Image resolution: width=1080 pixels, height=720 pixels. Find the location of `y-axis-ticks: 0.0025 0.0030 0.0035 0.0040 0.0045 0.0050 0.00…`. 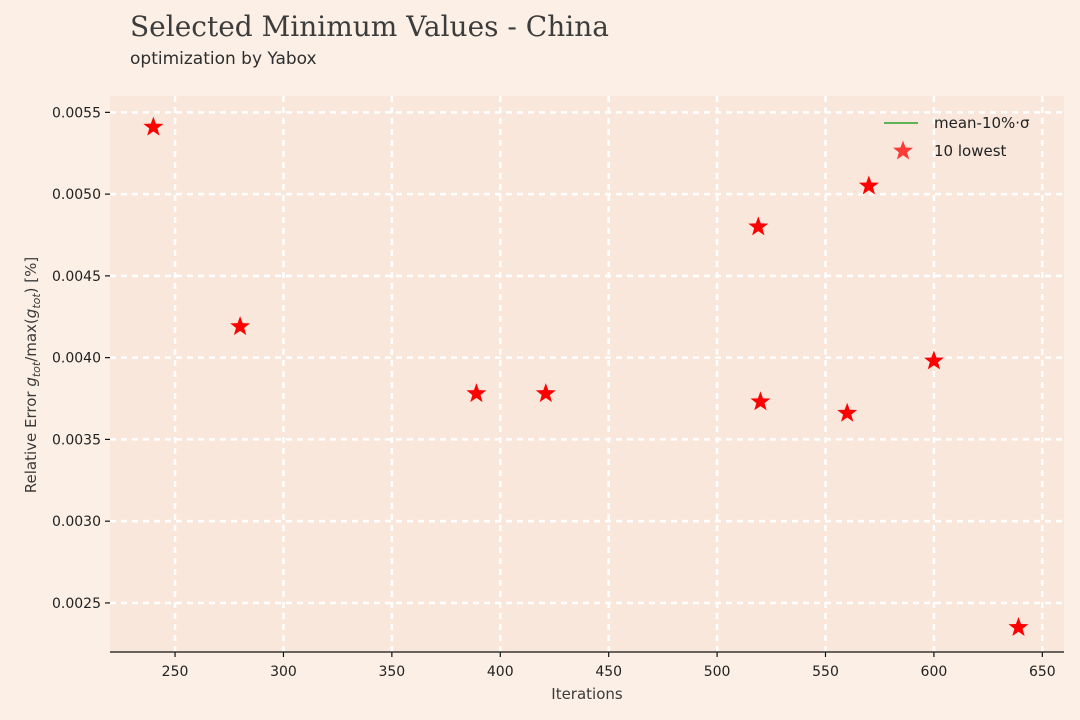

y-axis-ticks: 0.0025 0.0030 0.0035 0.0040 0.0045 0.0050 0.00… is located at coordinates (81, 358).